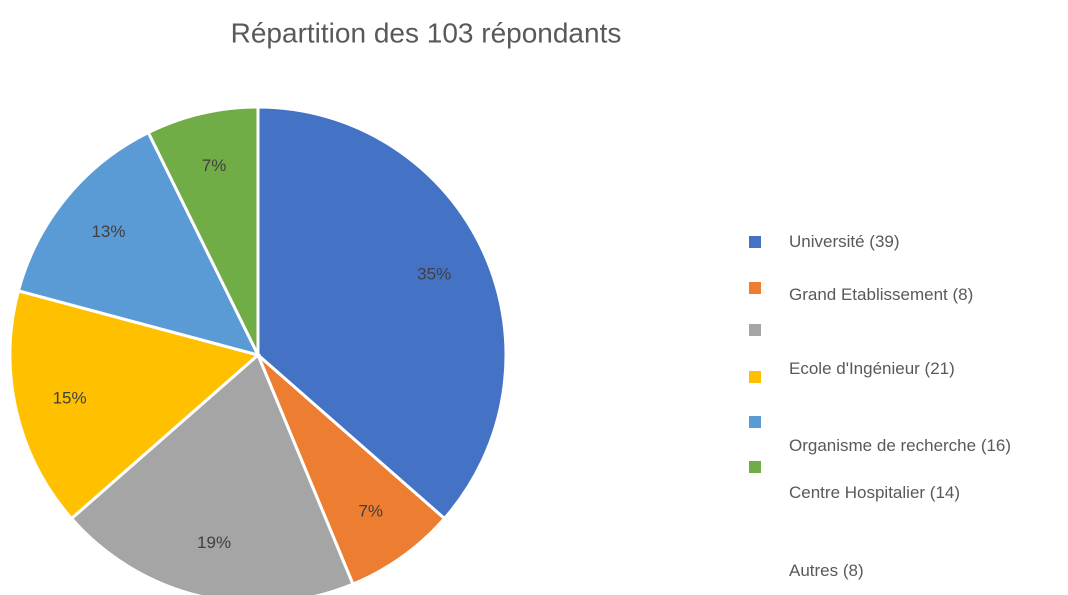 This screenshot has height=595, width=1068. Describe the element at coordinates (900, 445) in the screenshot. I see `legend-label: Organisme de recherche (16)` at that location.